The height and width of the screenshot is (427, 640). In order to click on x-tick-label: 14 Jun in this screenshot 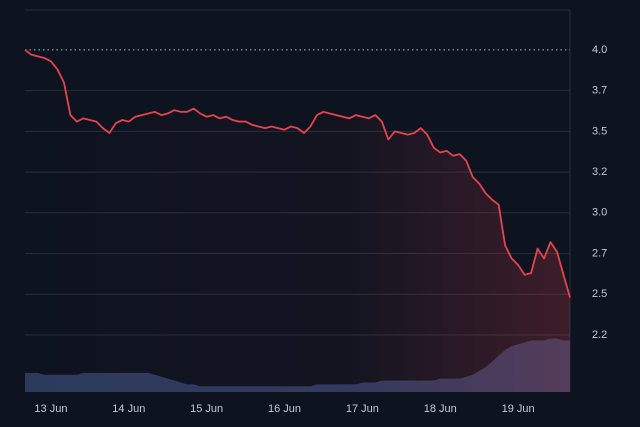, I will do `click(128, 409)`.